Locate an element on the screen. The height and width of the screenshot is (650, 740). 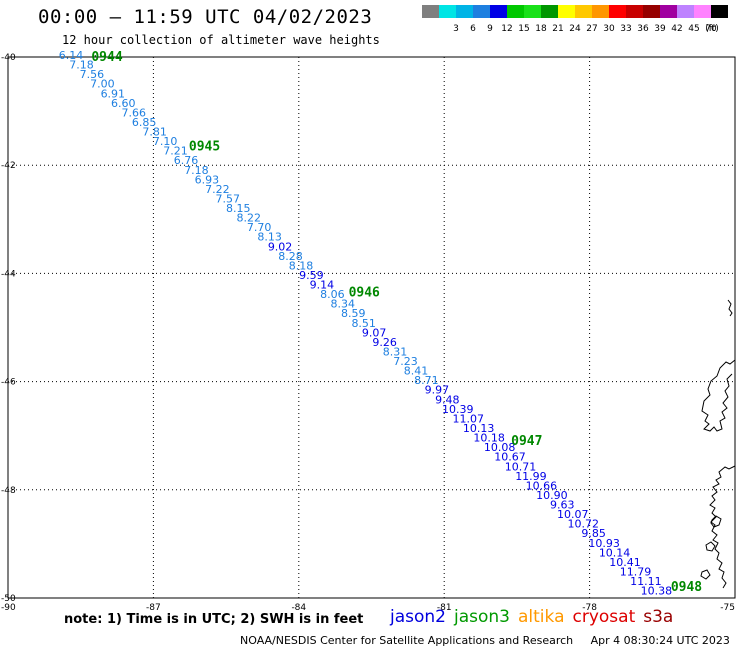
mission-legend: jason2 jason3 altika cryosat s3a is located at coordinates (535, 617).